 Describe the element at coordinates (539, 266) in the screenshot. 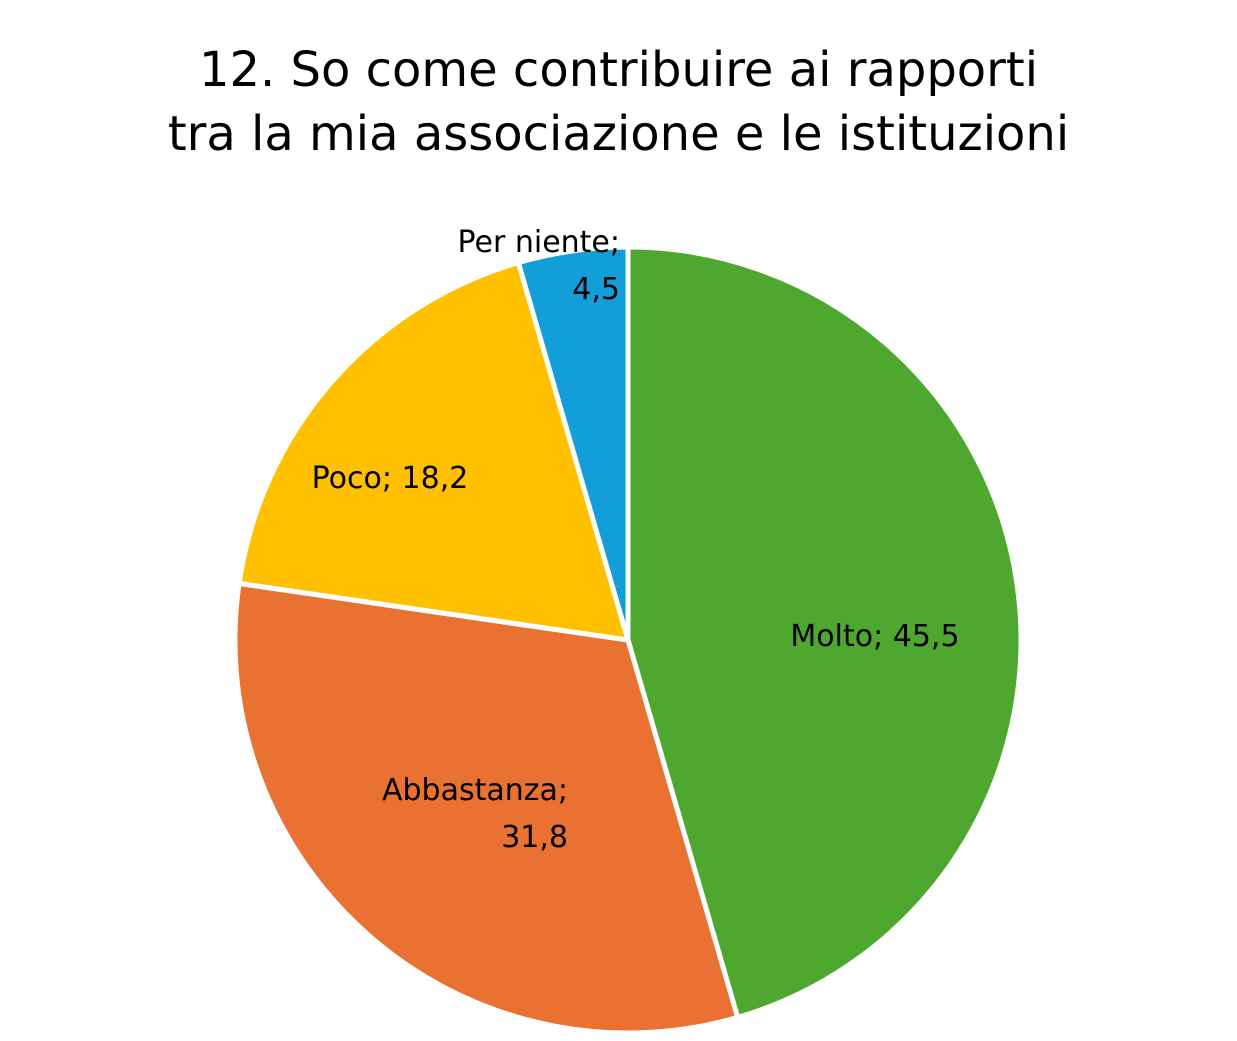

I see `data-label-per-niente: Per niente; 4,5` at that location.